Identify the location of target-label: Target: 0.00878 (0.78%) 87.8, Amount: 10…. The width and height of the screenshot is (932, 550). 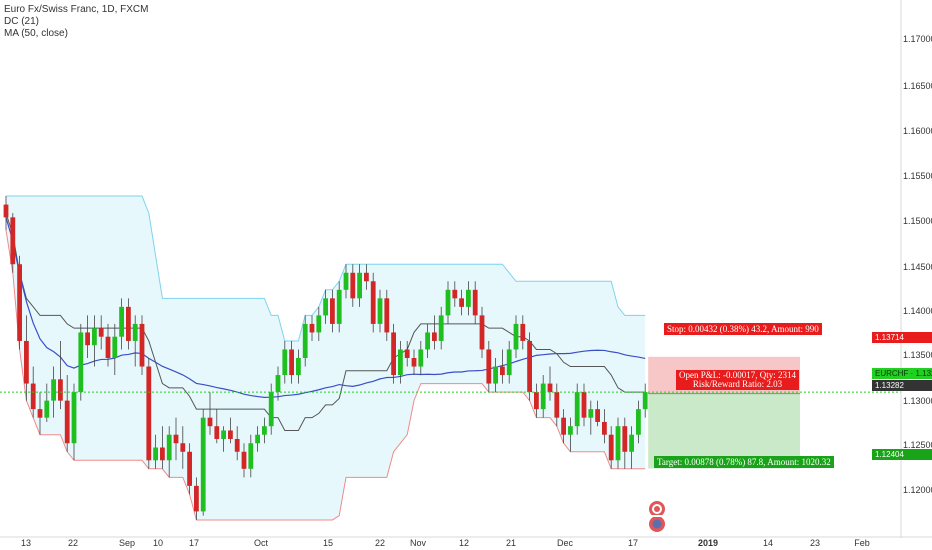
(744, 462).